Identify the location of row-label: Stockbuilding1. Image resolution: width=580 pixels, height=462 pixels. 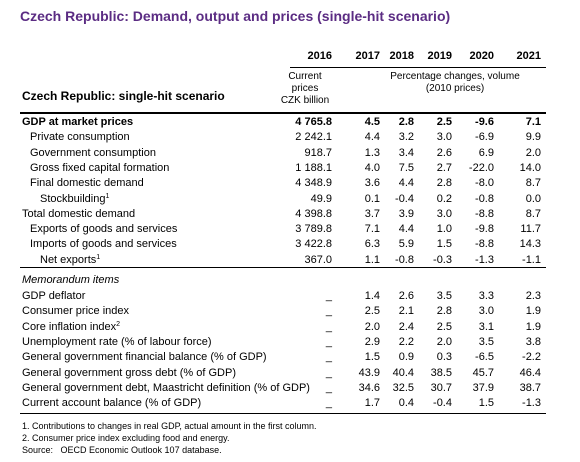
(74, 199).